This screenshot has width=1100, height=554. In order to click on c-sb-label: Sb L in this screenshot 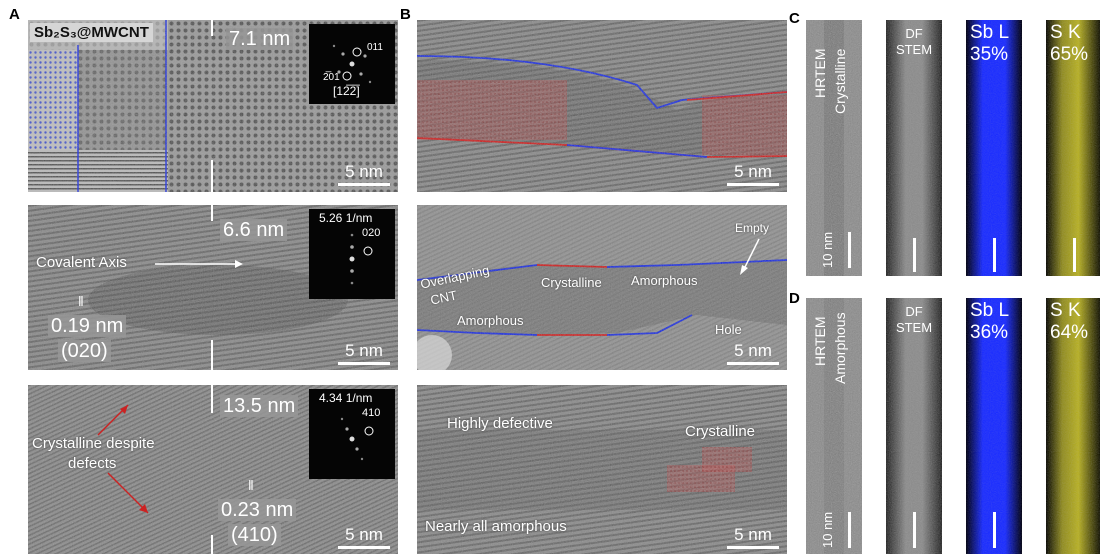, I will do `click(990, 32)`.